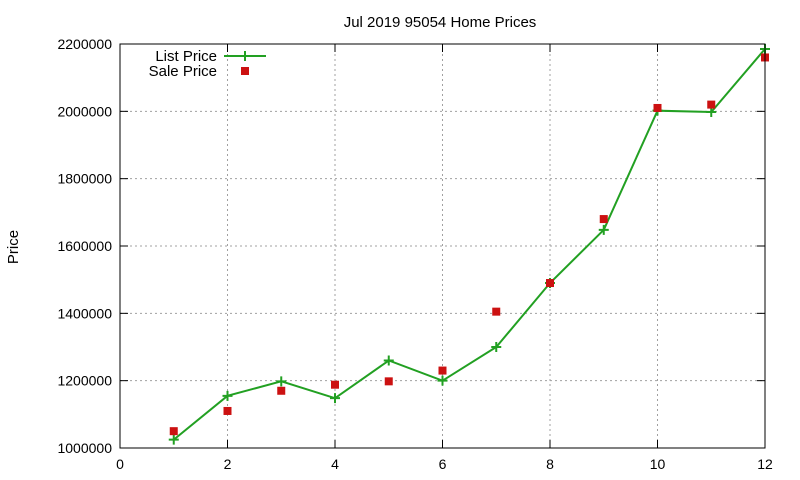 The image size is (800, 480). What do you see at coordinates (84, 381) in the screenshot?
I see `y-tick-label: 1200000` at bounding box center [84, 381].